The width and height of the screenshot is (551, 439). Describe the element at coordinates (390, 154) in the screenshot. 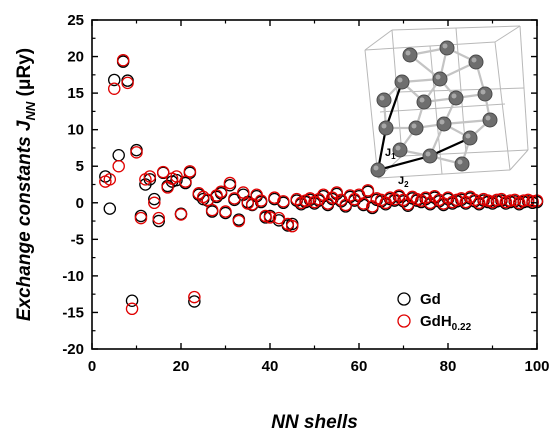

I see `inset-j1-label: J1` at that location.